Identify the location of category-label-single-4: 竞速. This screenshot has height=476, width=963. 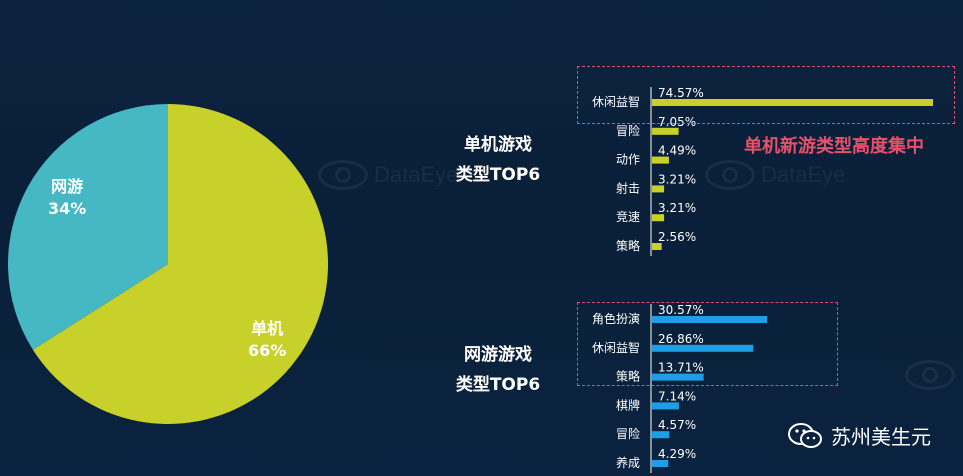
(628, 217).